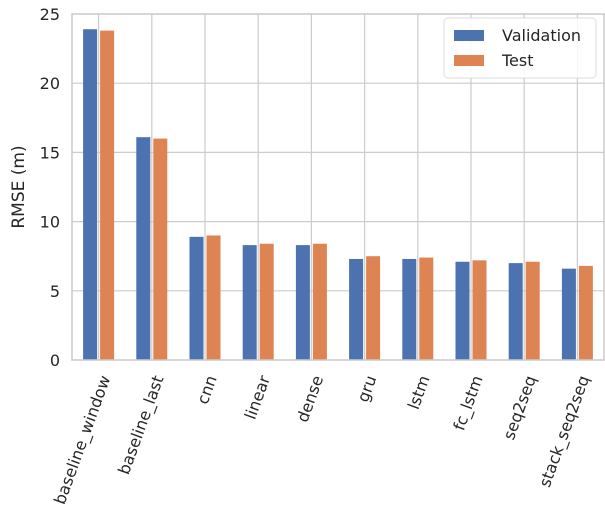 This screenshot has height=520, width=605. I want to click on bar-test-lstm, so click(426, 308).